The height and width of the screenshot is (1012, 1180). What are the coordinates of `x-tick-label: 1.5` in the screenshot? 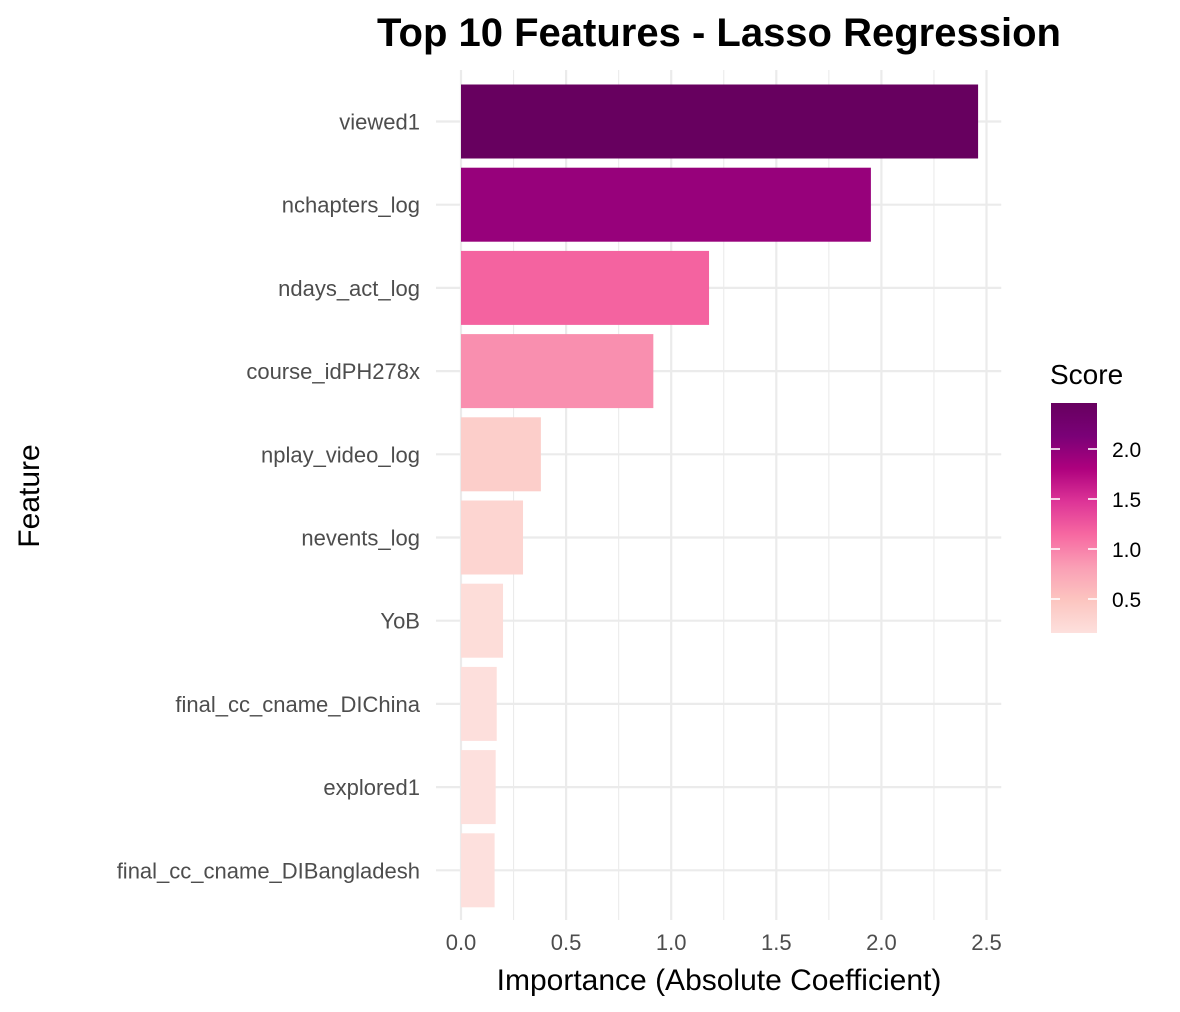 It's located at (776, 942).